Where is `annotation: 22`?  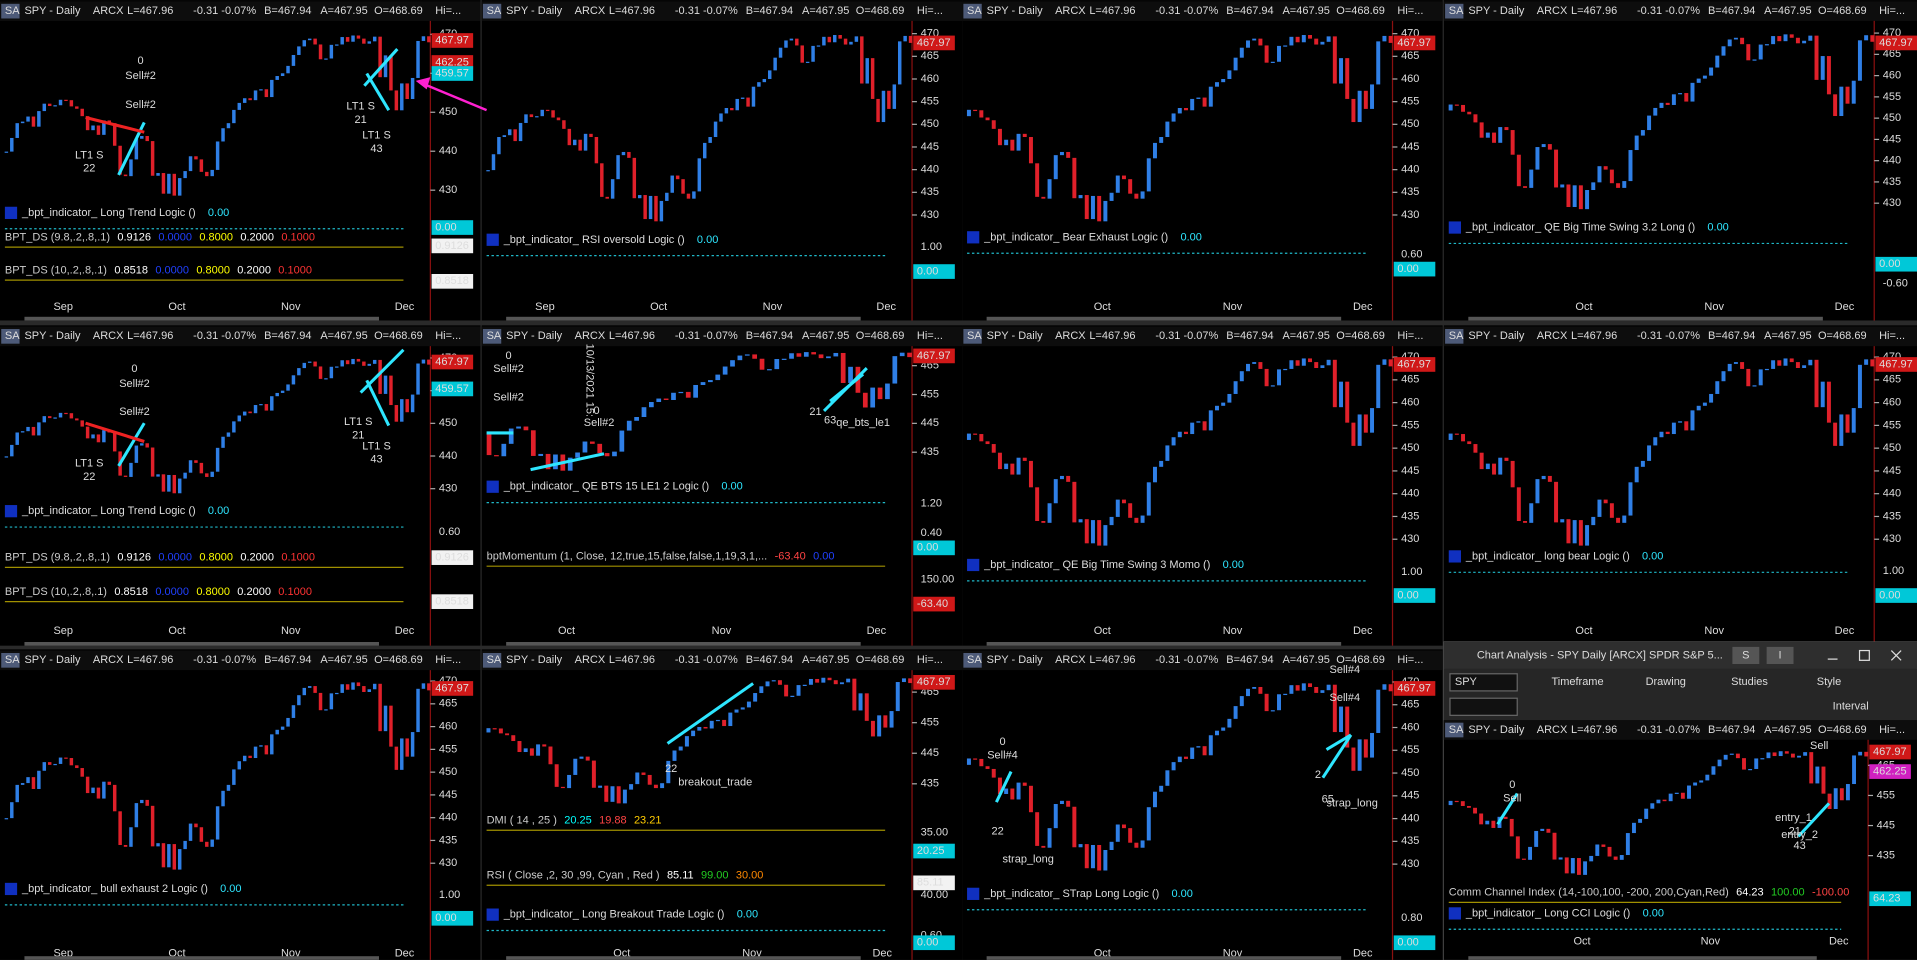
annotation: 22 is located at coordinates (997, 831).